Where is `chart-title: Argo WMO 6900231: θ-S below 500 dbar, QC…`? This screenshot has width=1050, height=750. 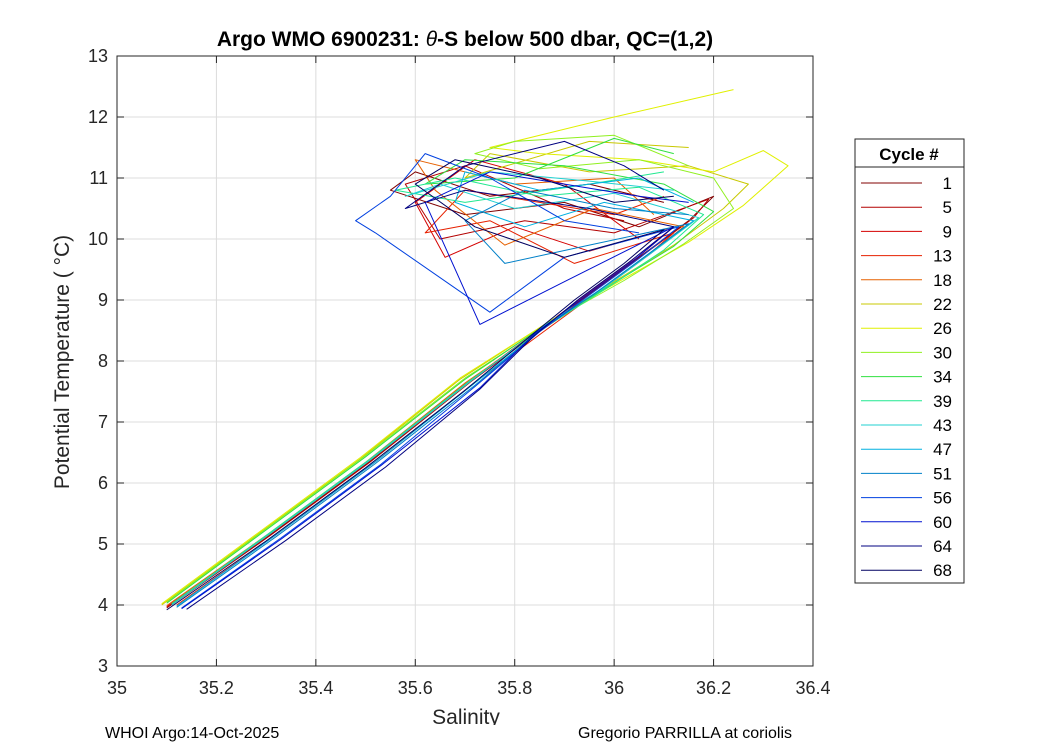 chart-title: Argo WMO 6900231: θ-S below 500 dbar, QC… is located at coordinates (465, 39).